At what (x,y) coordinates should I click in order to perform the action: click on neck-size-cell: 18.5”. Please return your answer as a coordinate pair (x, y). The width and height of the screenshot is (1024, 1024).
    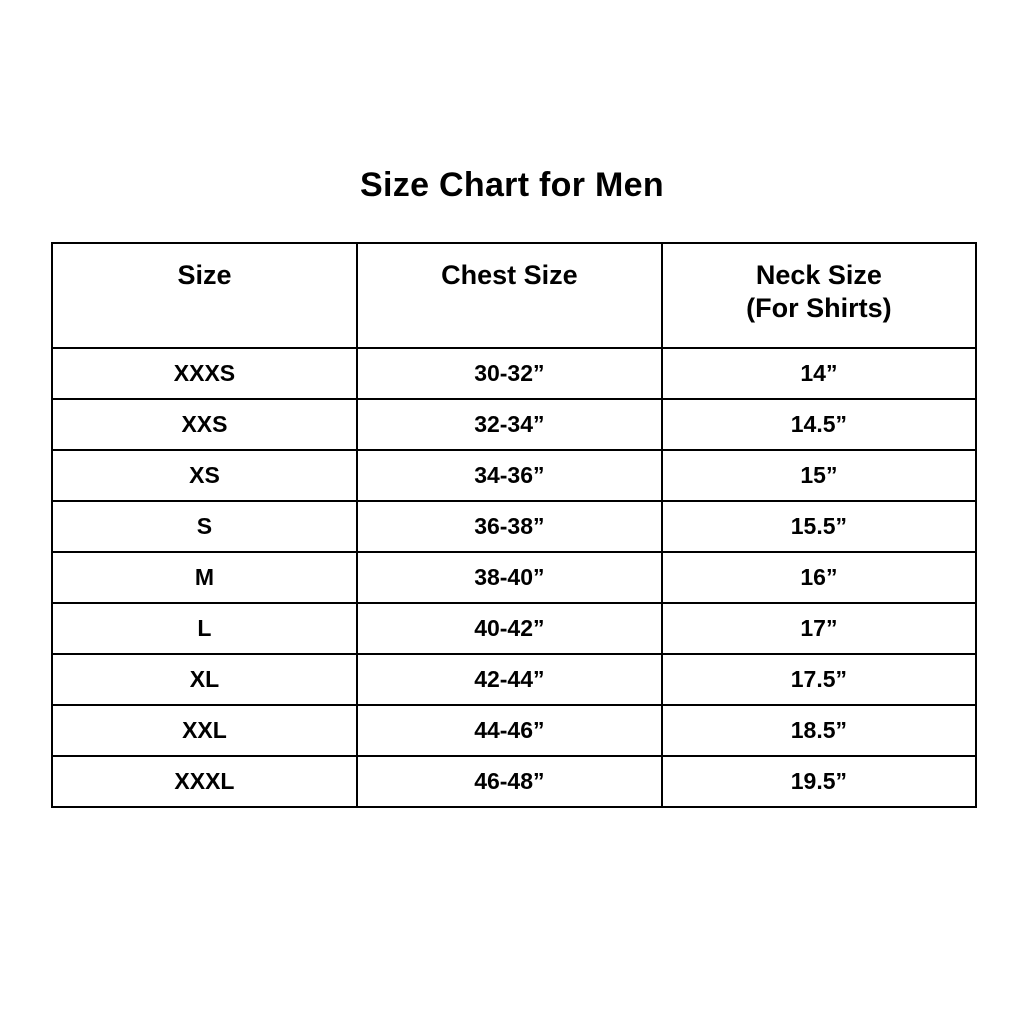
    Looking at the image, I should click on (819, 730).